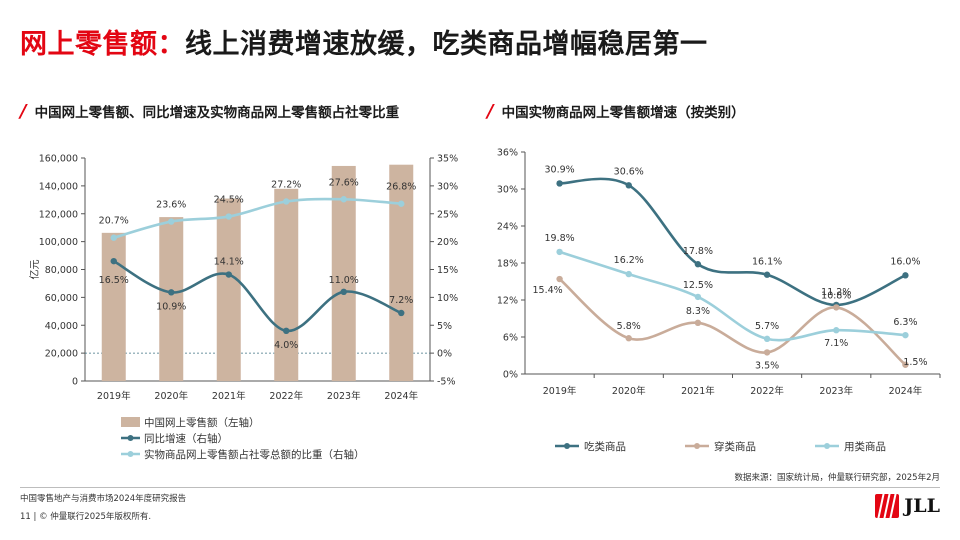 Image resolution: width=960 pixels, height=540 pixels. What do you see at coordinates (490, 111) in the screenshot?
I see `slash-accent-icon: /` at bounding box center [490, 111].